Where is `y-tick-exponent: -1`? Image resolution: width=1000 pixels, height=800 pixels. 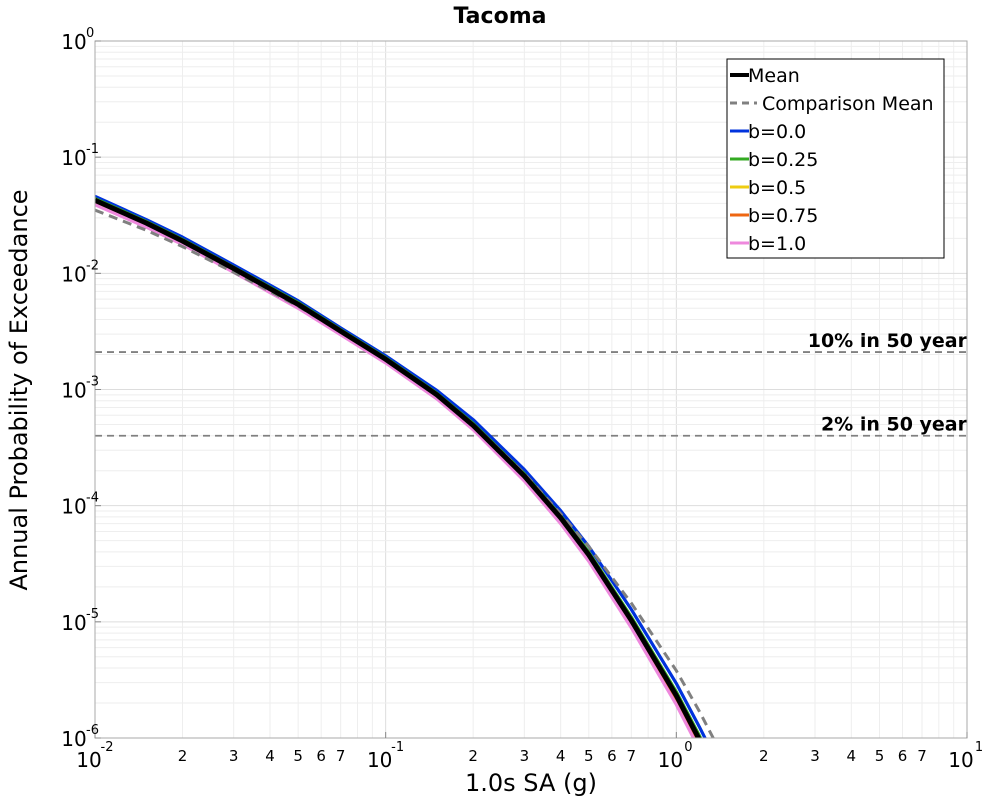
y-tick-exponent: -1 is located at coordinates (92, 149).